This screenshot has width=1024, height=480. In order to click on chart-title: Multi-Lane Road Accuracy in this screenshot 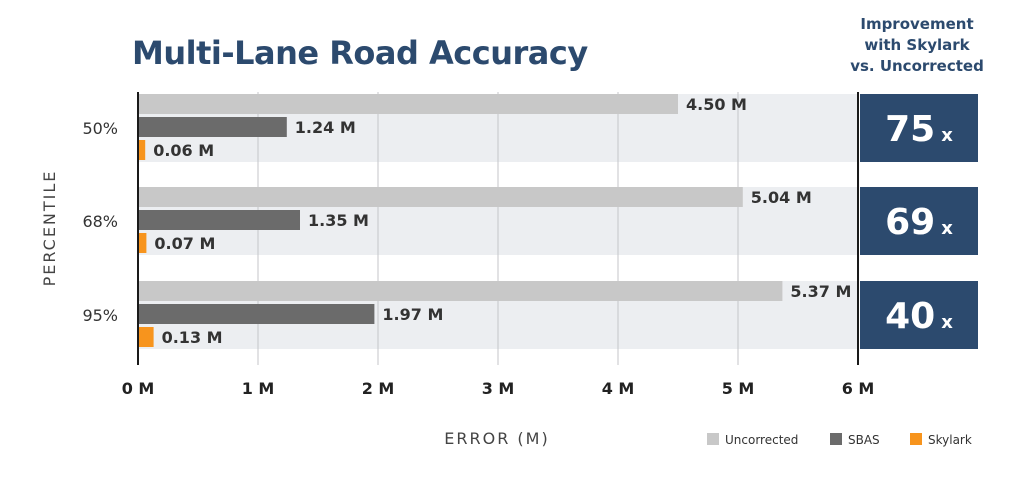, I will do `click(360, 53)`.